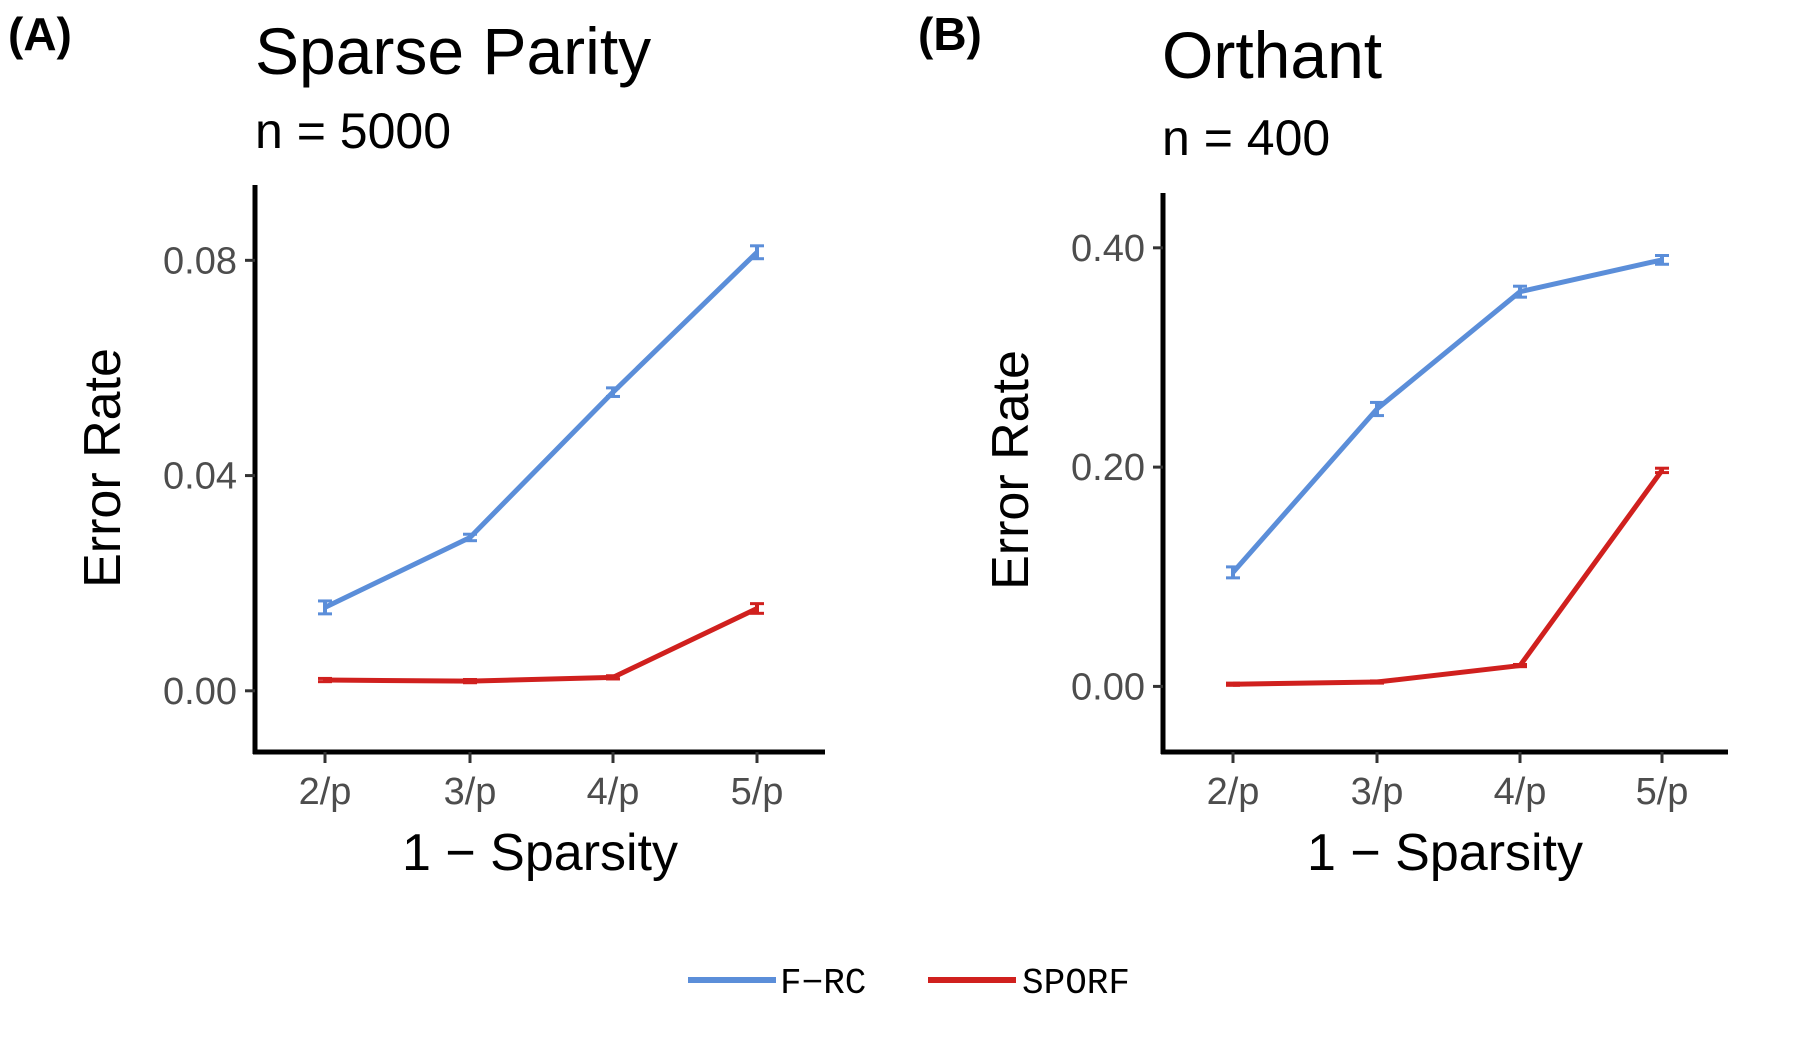 The image size is (1800, 1050). I want to click on chart-title: Sparse Parity, so click(453, 51).